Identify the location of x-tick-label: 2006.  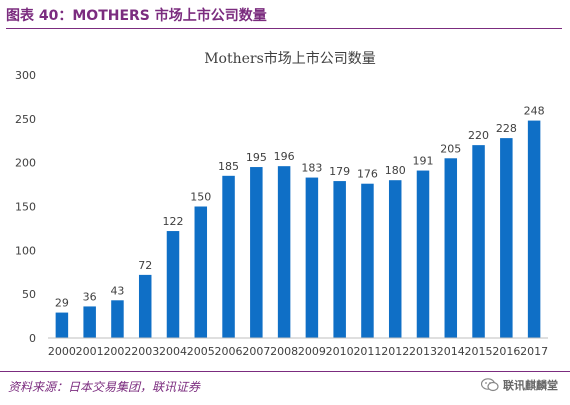
(229, 351).